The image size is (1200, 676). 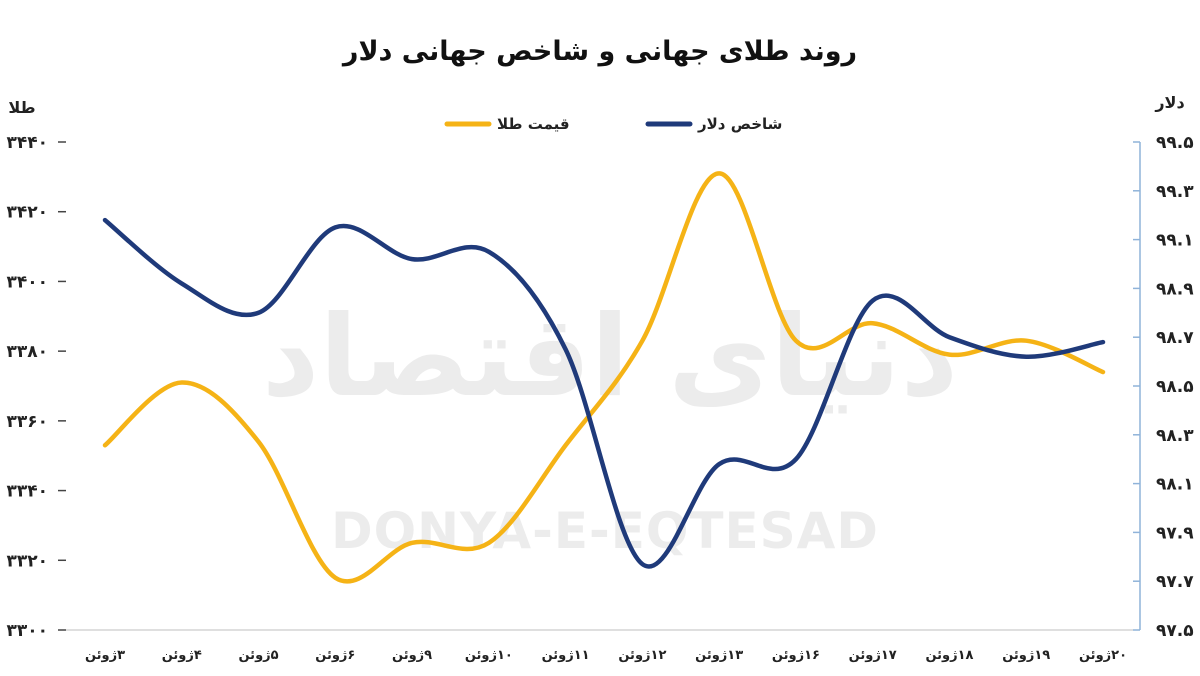 What do you see at coordinates (27, 631) in the screenshot?
I see `left-tick-label: ۳۳۰۰` at bounding box center [27, 631].